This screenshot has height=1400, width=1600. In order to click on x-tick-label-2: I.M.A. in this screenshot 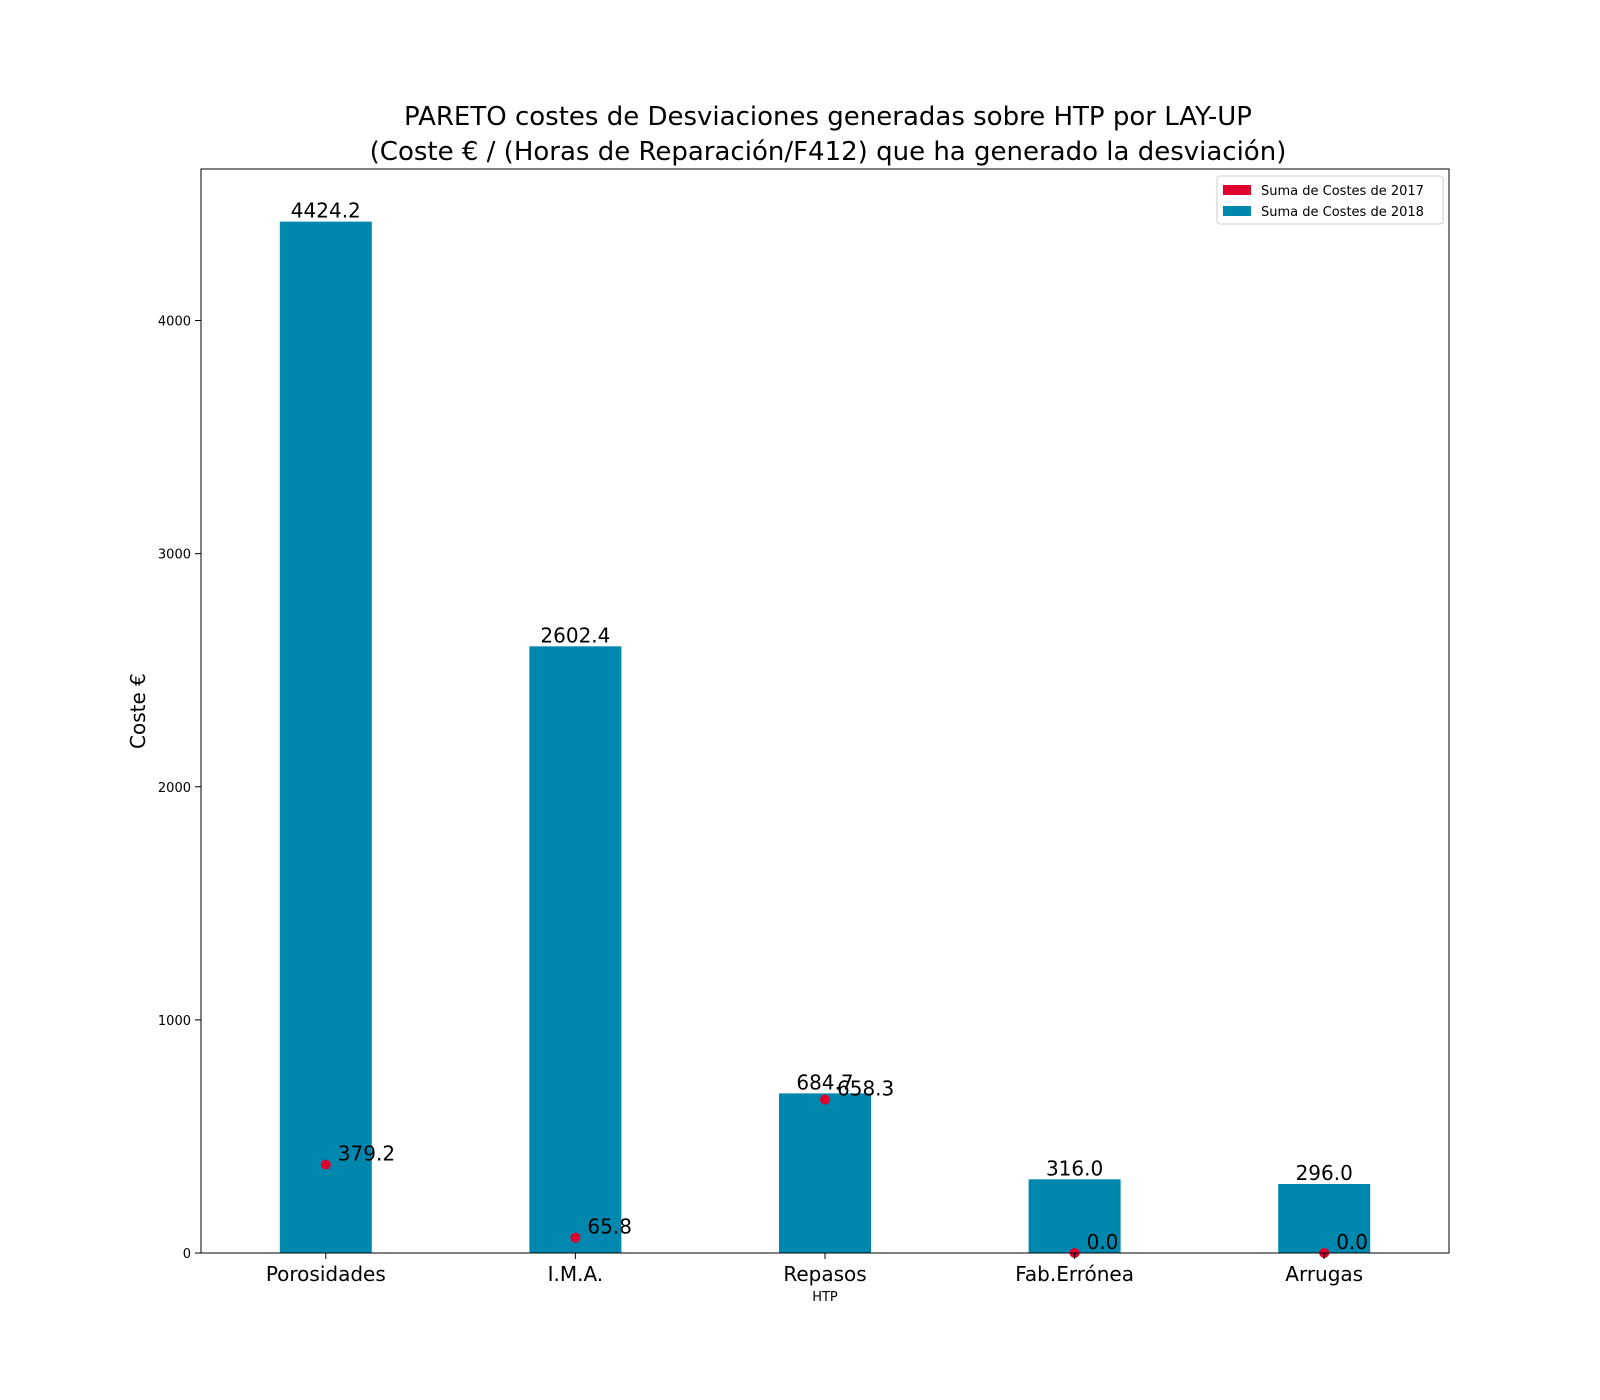, I will do `click(576, 1274)`.